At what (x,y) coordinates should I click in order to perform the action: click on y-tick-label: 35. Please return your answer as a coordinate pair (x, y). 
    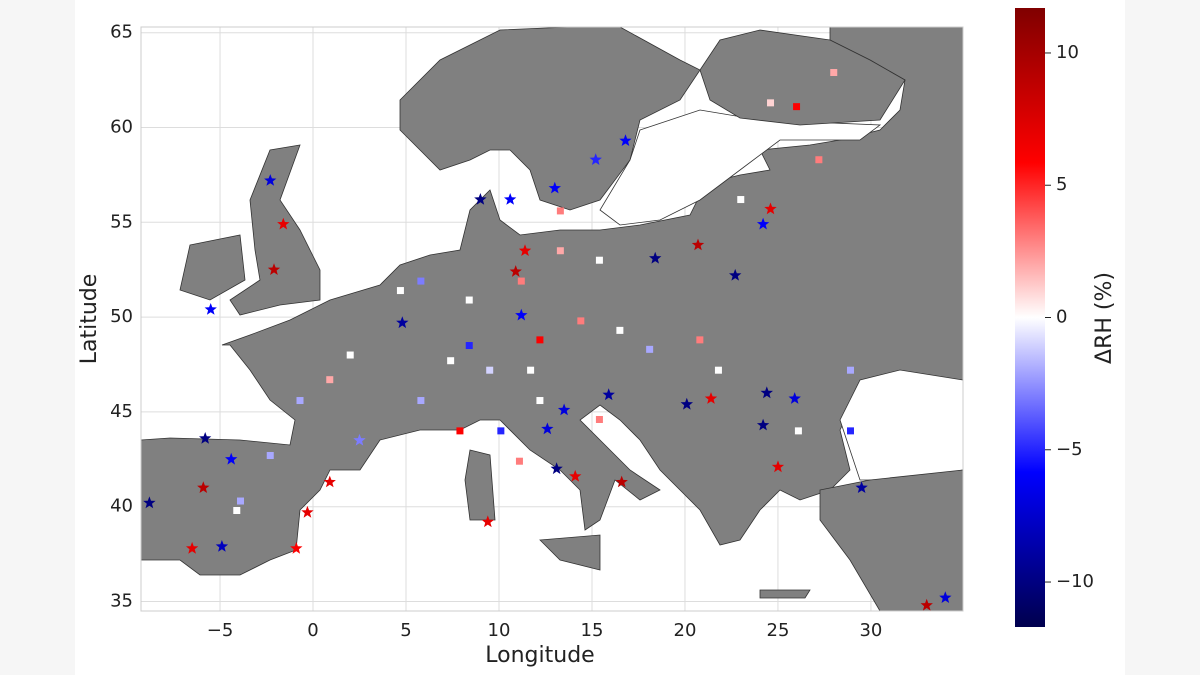
    Looking at the image, I should click on (121, 601).